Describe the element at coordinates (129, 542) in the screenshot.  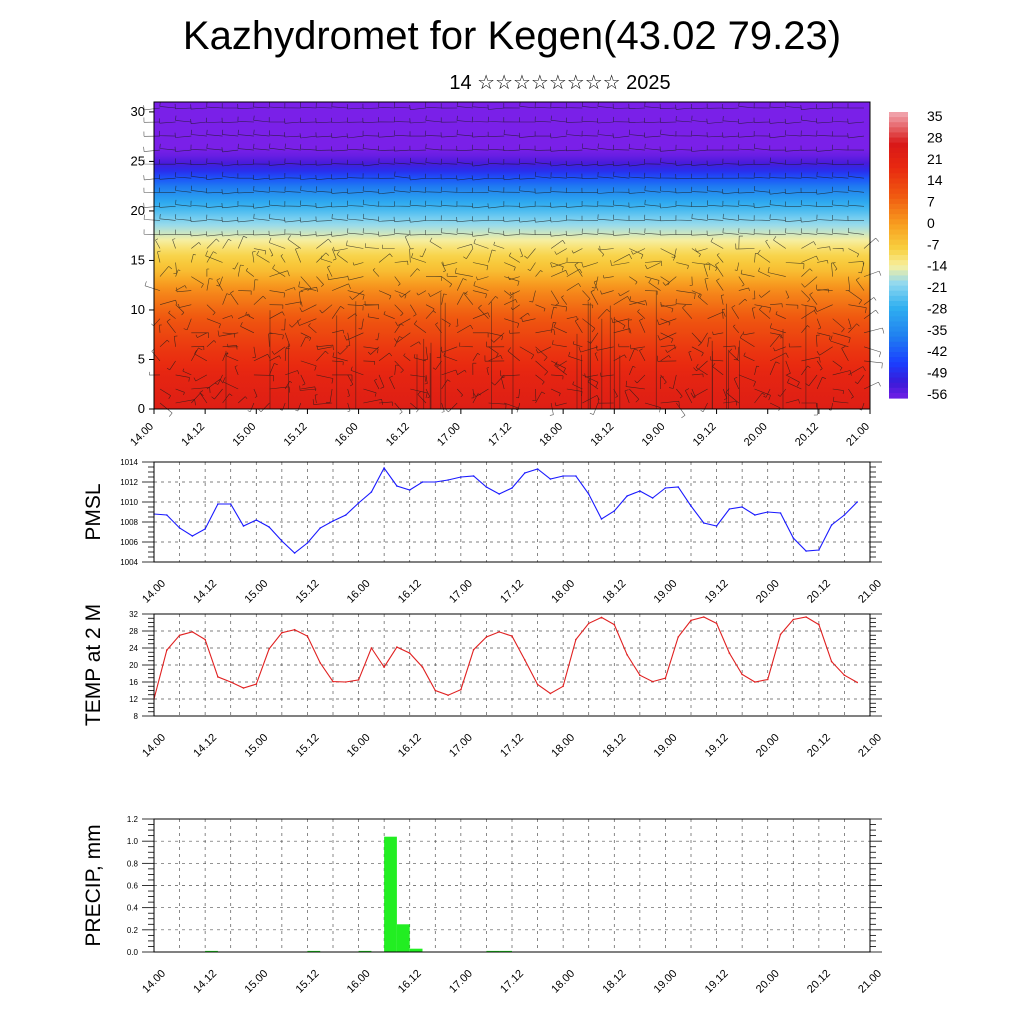
I see `y-tick-label: 1006` at that location.